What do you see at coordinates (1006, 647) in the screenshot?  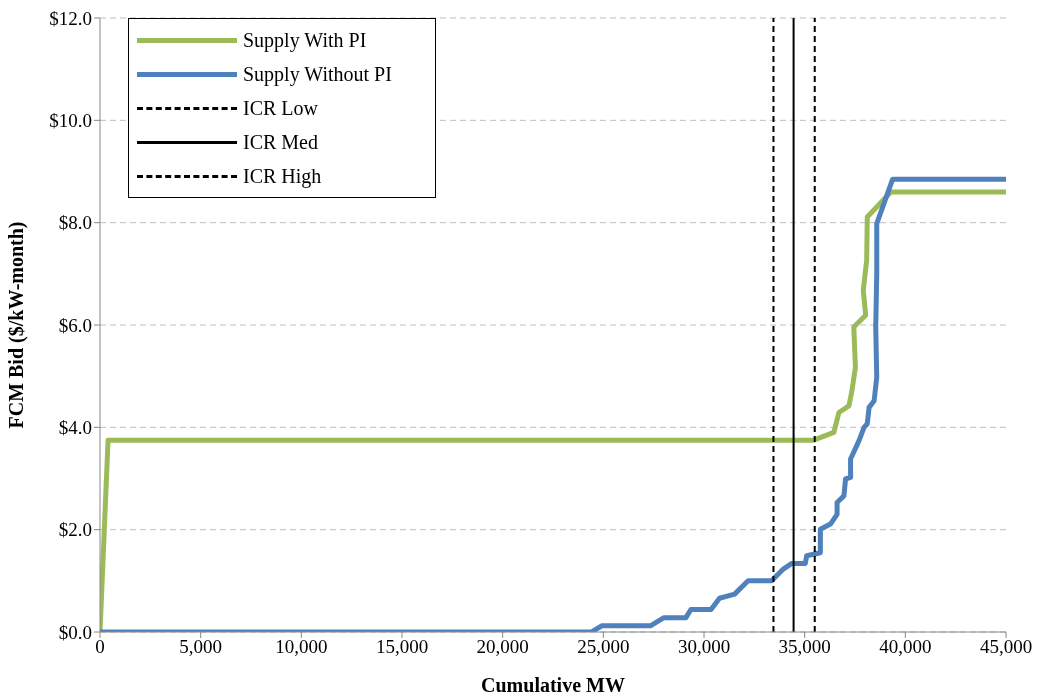 I see `x-tick-label: 45,000` at bounding box center [1006, 647].